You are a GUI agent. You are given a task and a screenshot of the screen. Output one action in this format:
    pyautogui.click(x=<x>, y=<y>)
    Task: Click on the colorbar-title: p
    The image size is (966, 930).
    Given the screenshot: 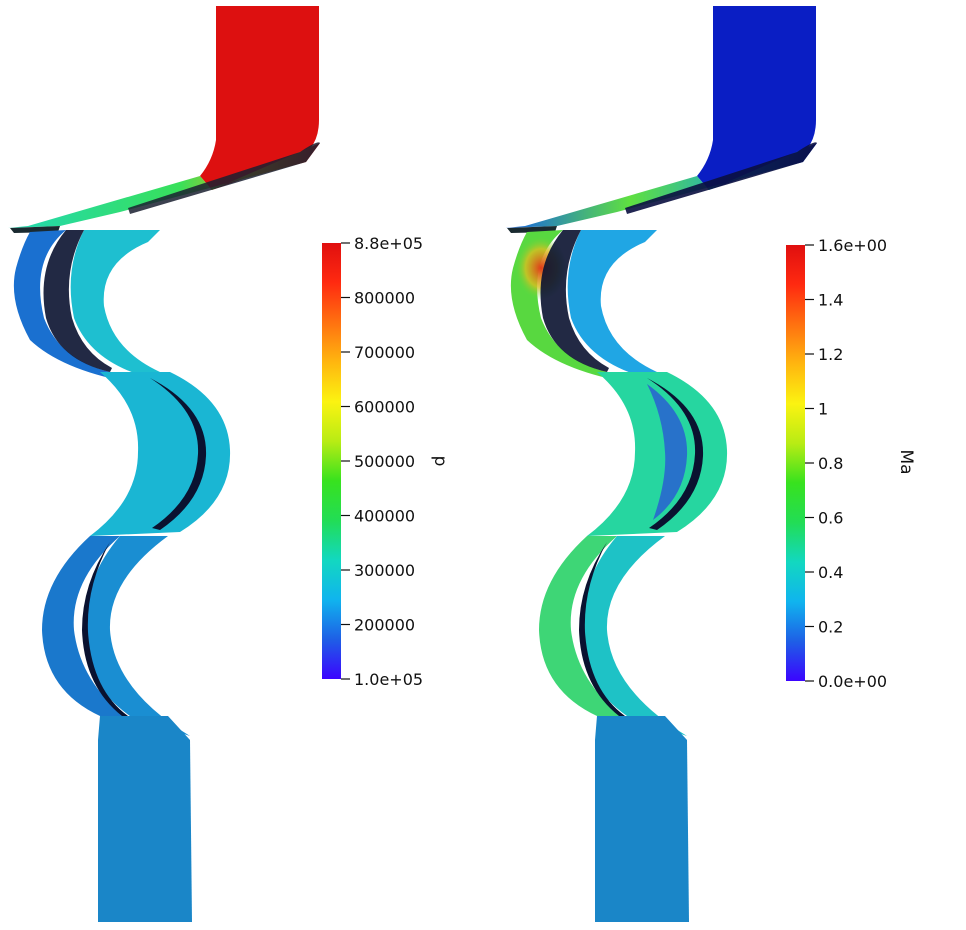 What is the action you would take?
    pyautogui.click(x=440, y=461)
    